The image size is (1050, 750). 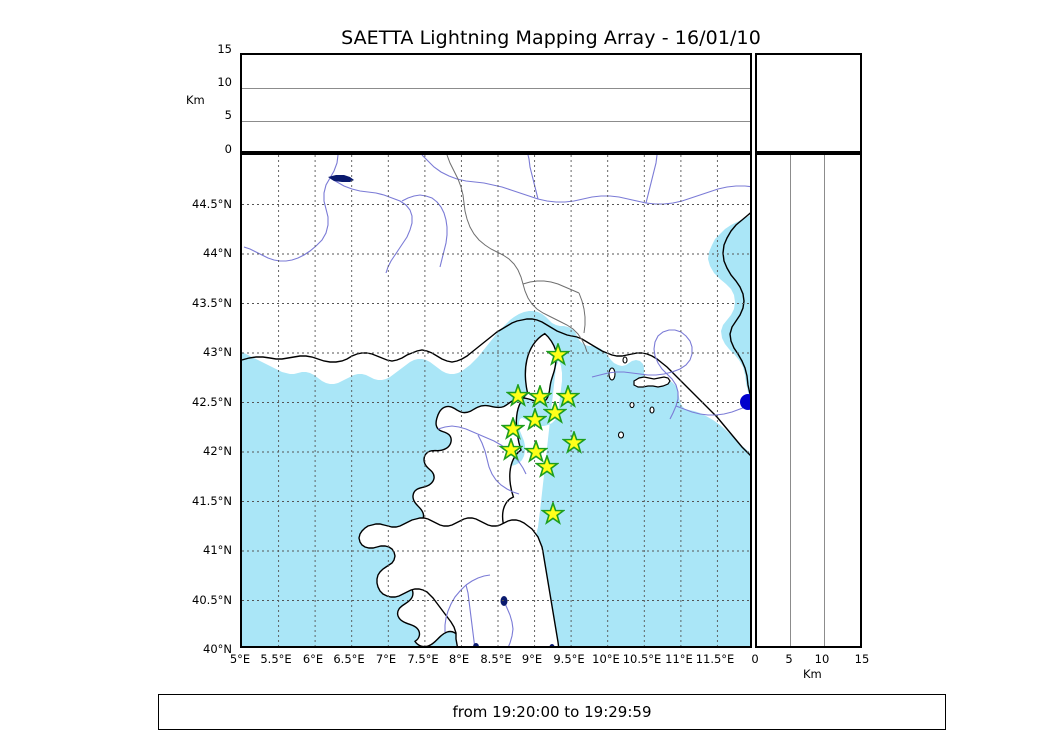 What do you see at coordinates (533, 177) in the screenshot?
I see `river-ticino` at bounding box center [533, 177].